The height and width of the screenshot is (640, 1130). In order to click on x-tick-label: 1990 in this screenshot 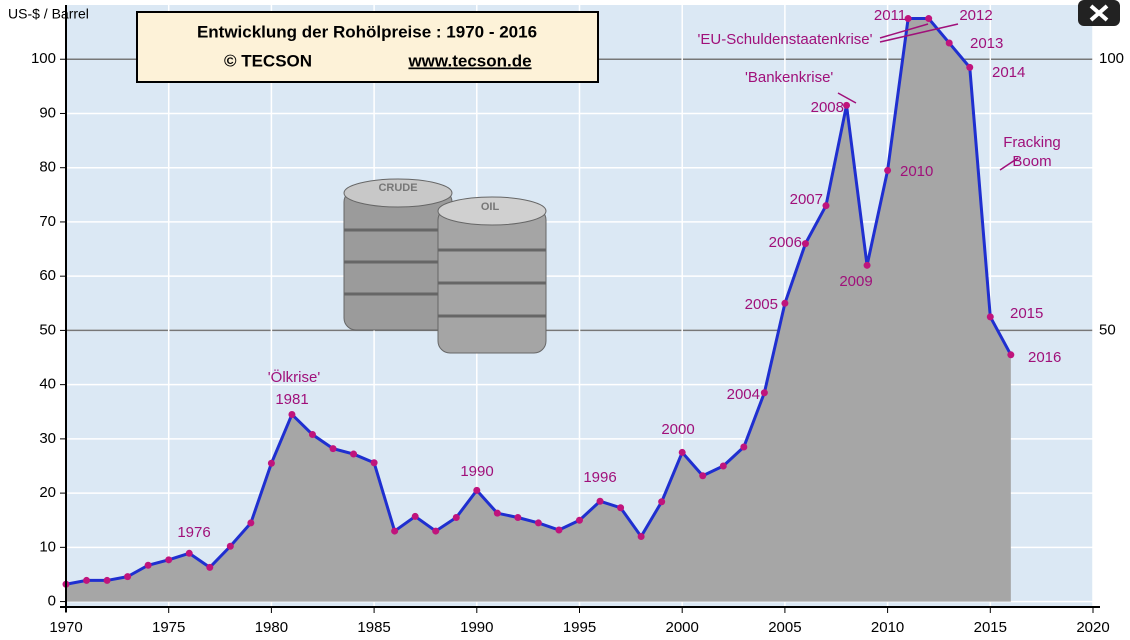, I will do `click(476, 627)`.